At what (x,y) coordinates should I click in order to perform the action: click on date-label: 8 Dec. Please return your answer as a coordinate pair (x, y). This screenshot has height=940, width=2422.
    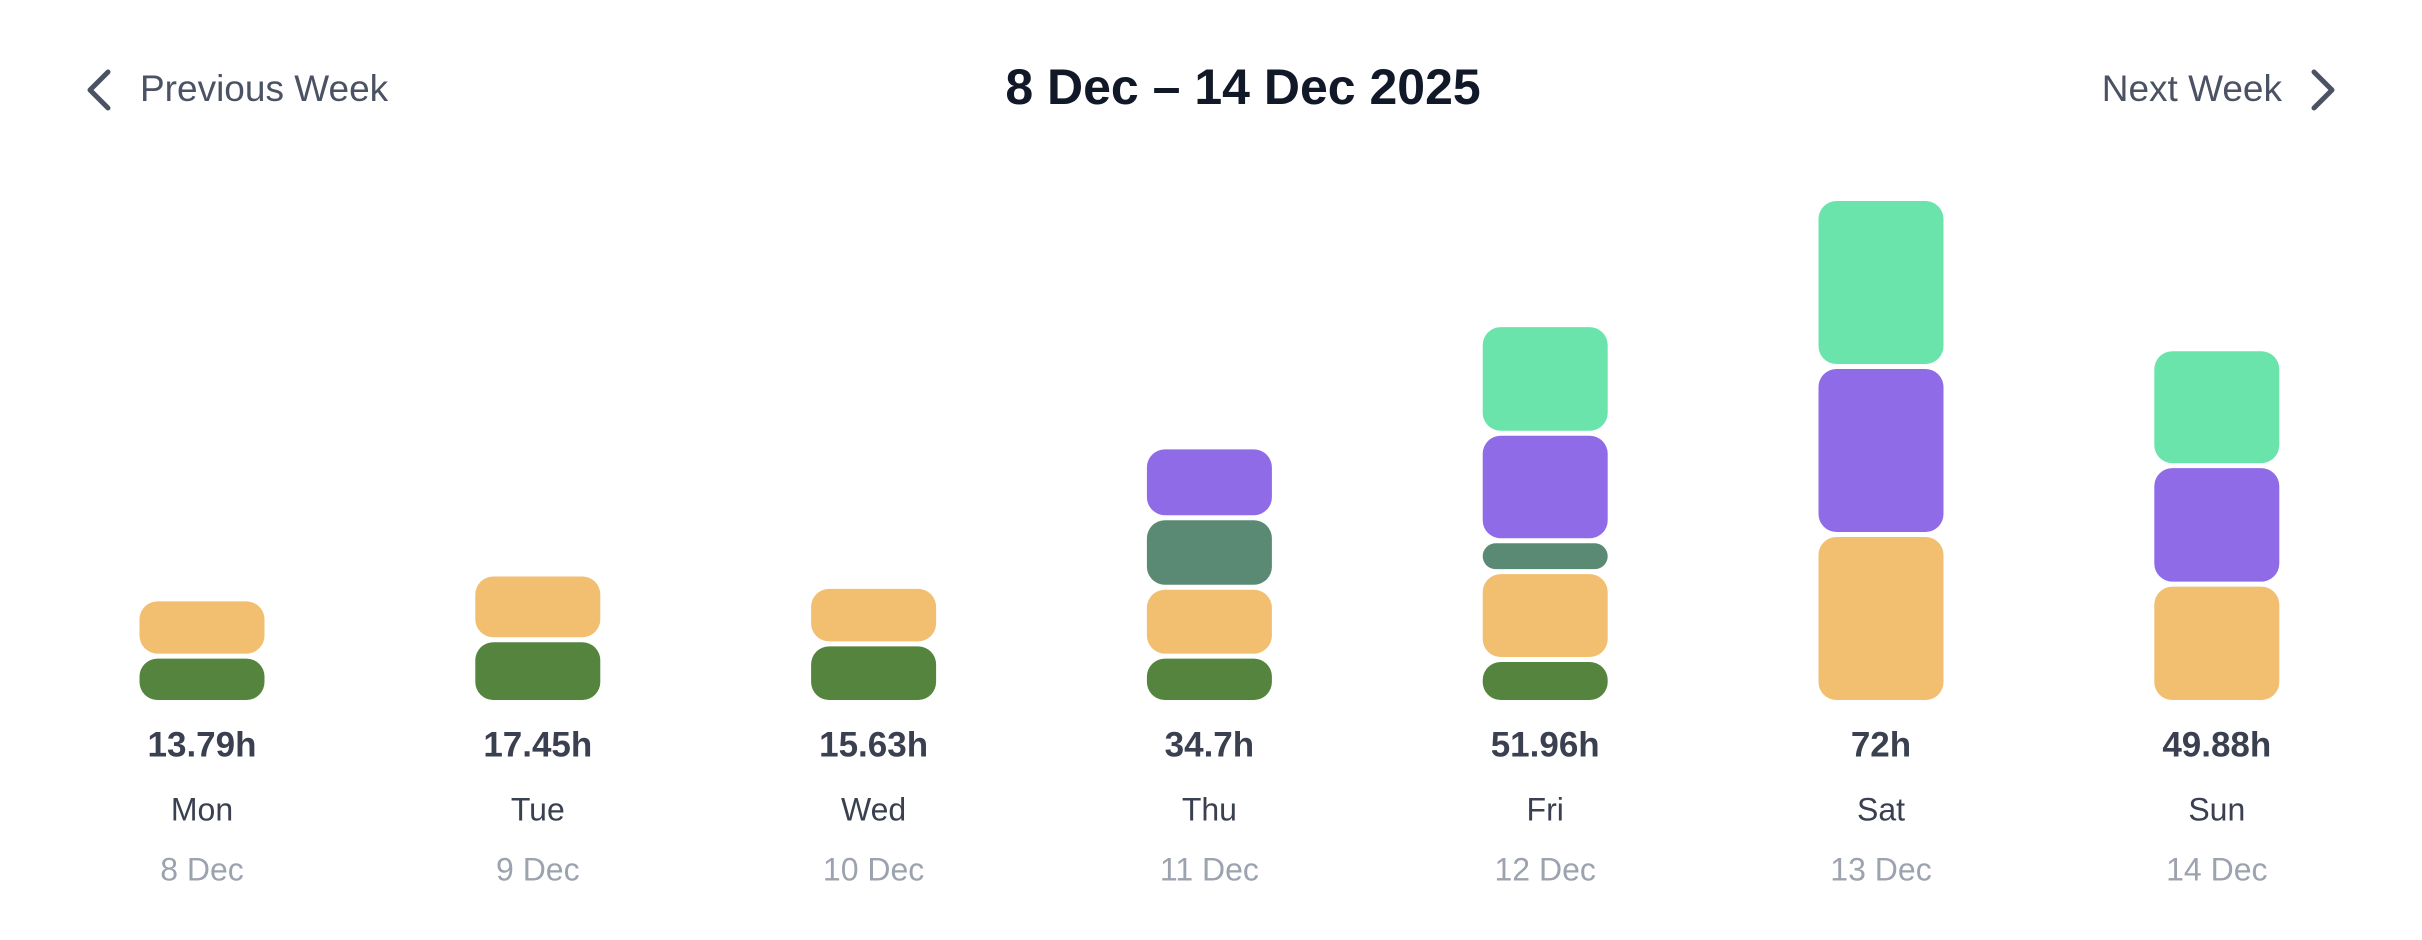
    Looking at the image, I should click on (202, 869).